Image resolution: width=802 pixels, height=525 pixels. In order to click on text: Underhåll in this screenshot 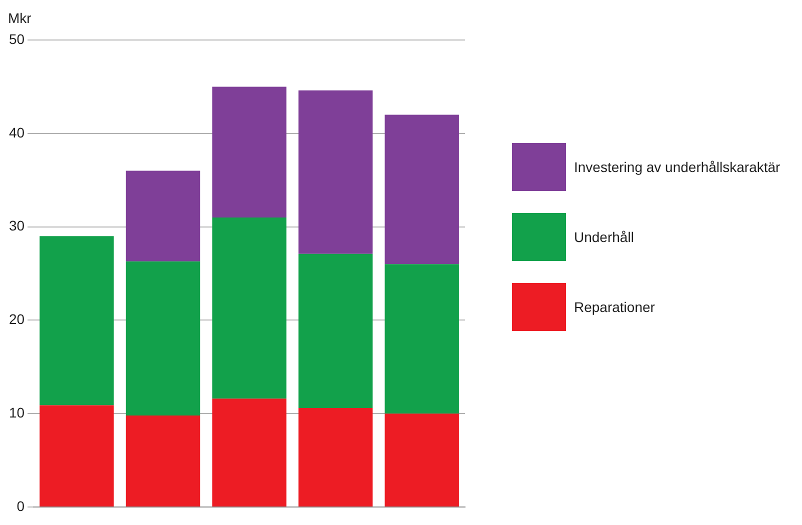, I will do `click(604, 237)`.